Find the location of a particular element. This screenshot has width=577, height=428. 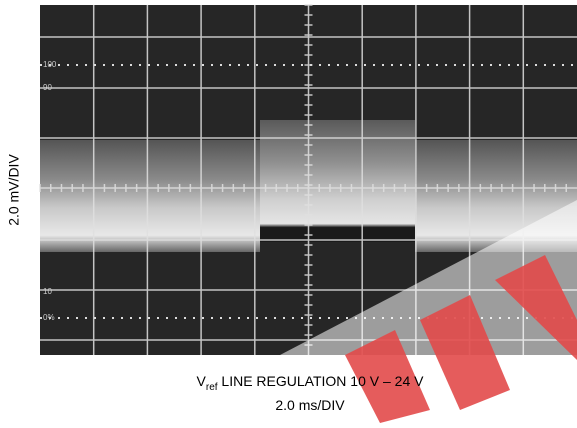

y-axis-label: 2.0 mV/DIV is located at coordinates (14, 190).